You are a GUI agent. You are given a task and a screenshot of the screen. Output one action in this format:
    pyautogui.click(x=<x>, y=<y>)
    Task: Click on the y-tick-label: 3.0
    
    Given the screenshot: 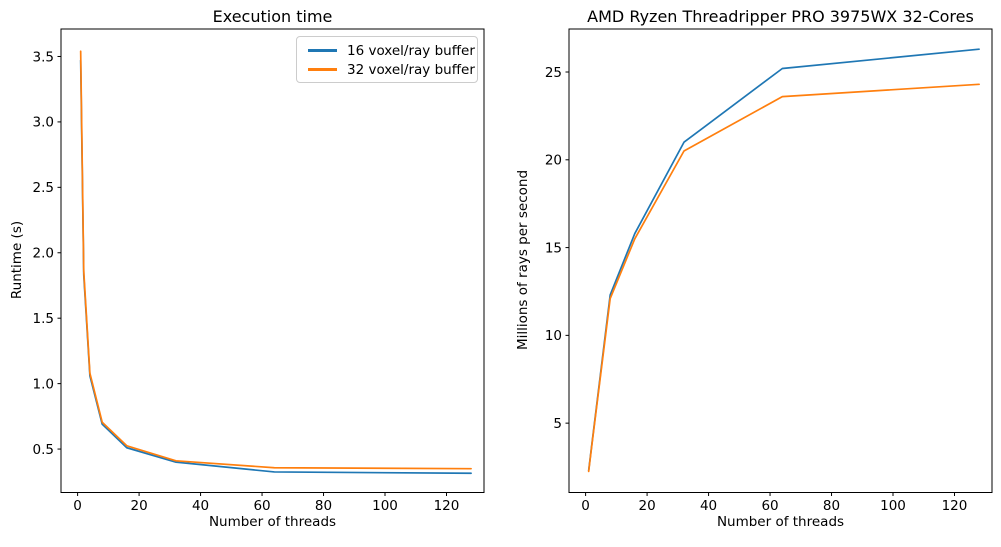 What is the action you would take?
    pyautogui.click(x=43, y=123)
    